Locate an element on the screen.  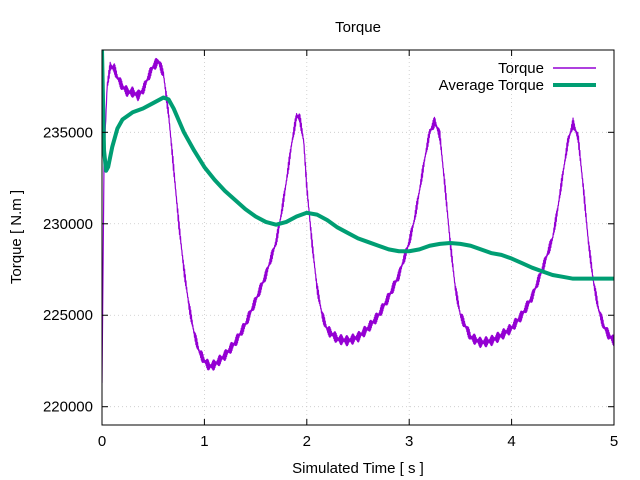
y-axis-label: Torque [ N.m ] is located at coordinates (16, 237).